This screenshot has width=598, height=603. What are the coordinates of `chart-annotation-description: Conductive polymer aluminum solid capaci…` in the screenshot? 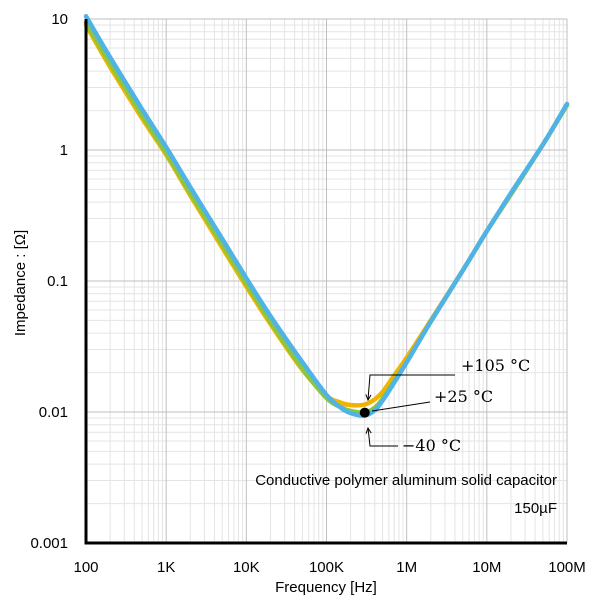 It's located at (406, 480).